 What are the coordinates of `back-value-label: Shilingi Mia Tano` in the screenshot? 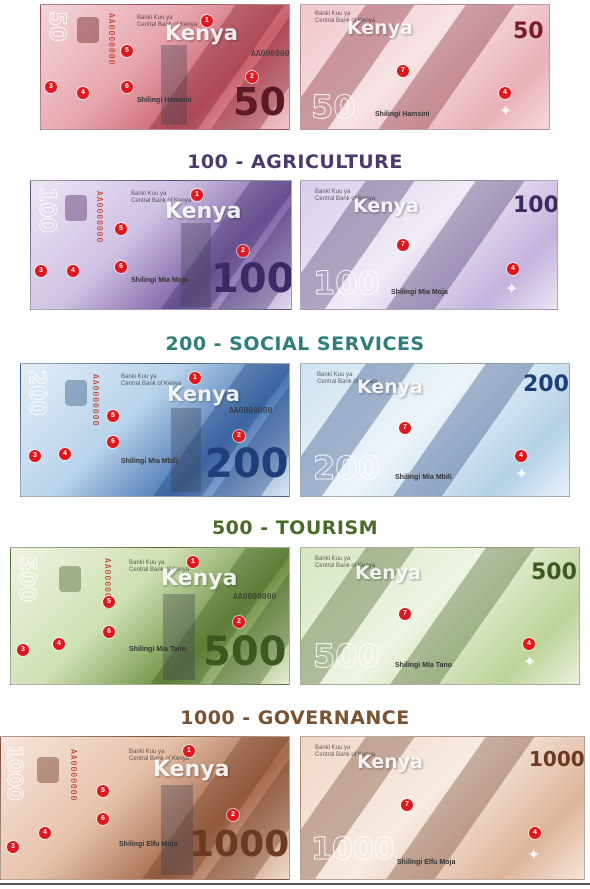 It's located at (424, 665).